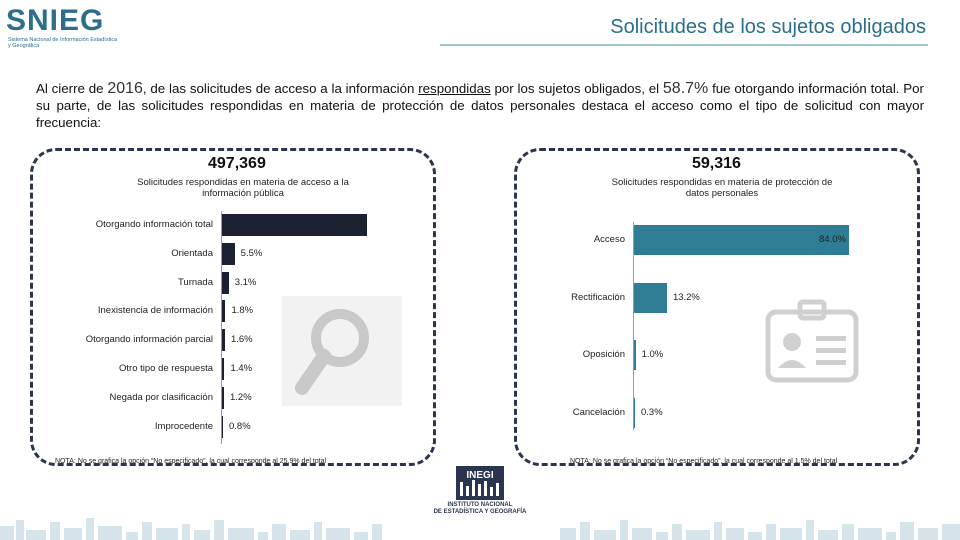 The height and width of the screenshot is (540, 960). I want to click on category-label: Orientada, so click(192, 253).